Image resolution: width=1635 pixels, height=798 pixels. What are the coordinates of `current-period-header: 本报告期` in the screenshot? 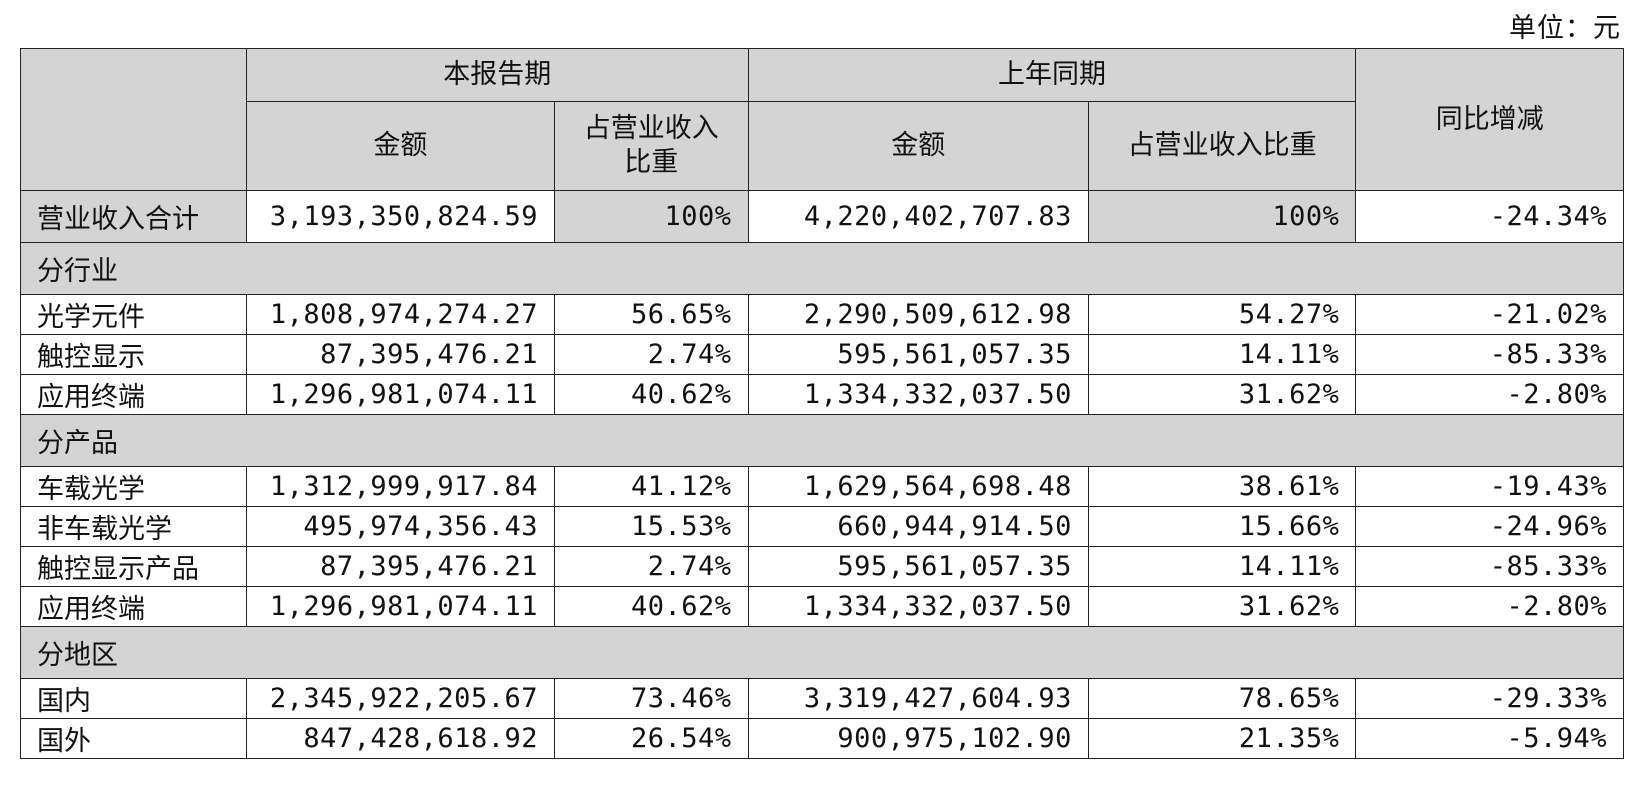 It's located at (497, 75).